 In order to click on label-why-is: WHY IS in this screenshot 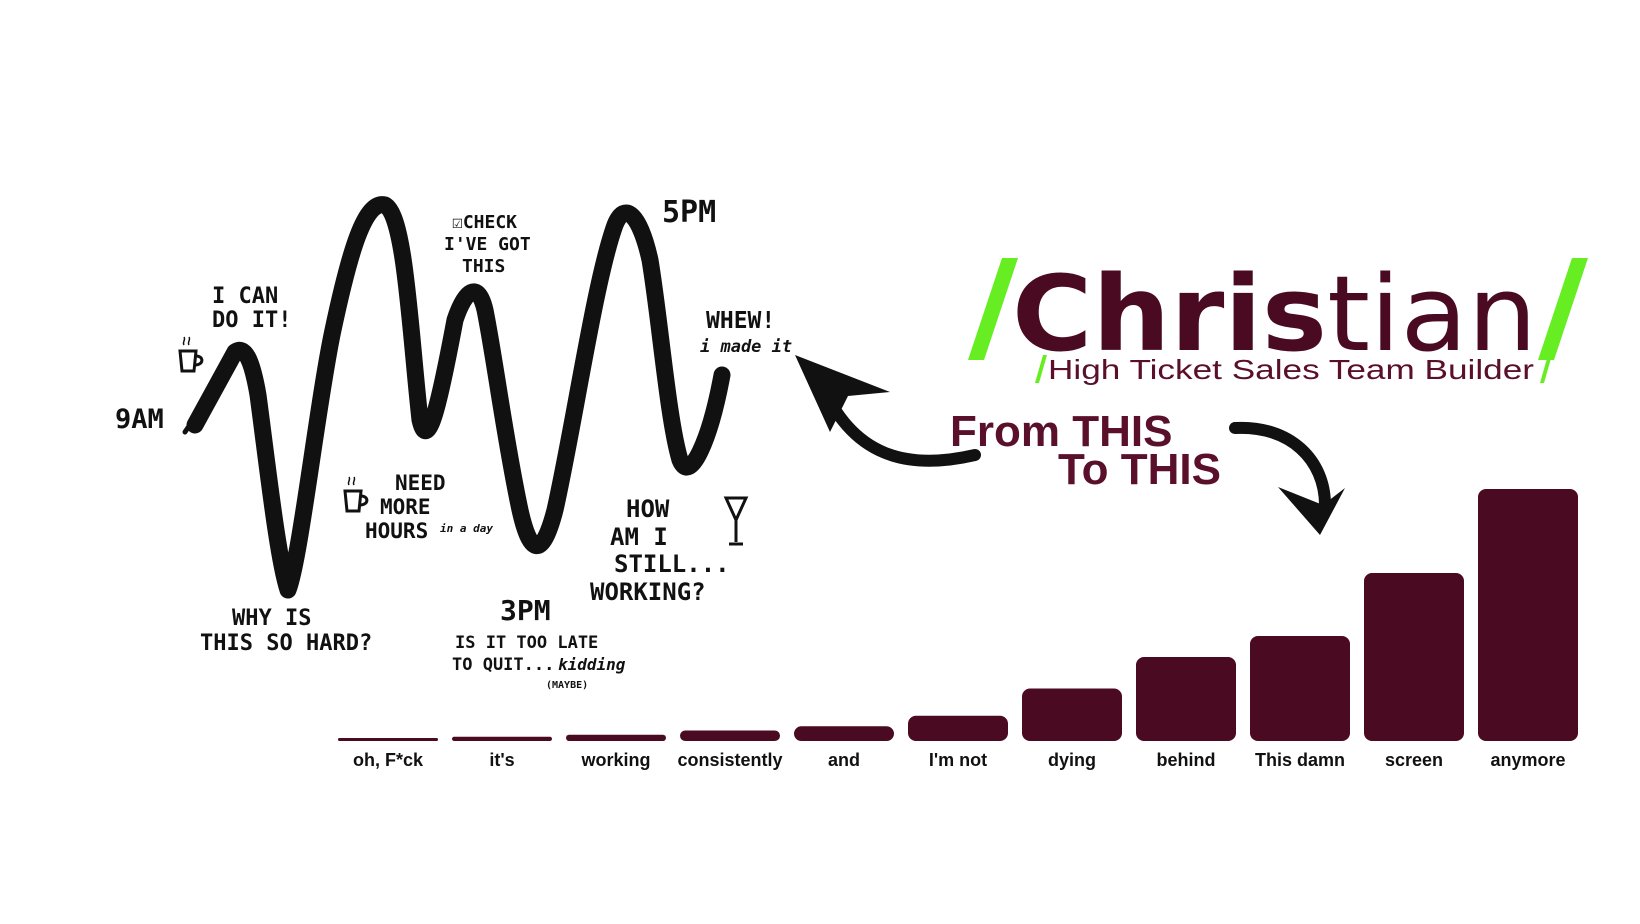, I will do `click(271, 618)`.